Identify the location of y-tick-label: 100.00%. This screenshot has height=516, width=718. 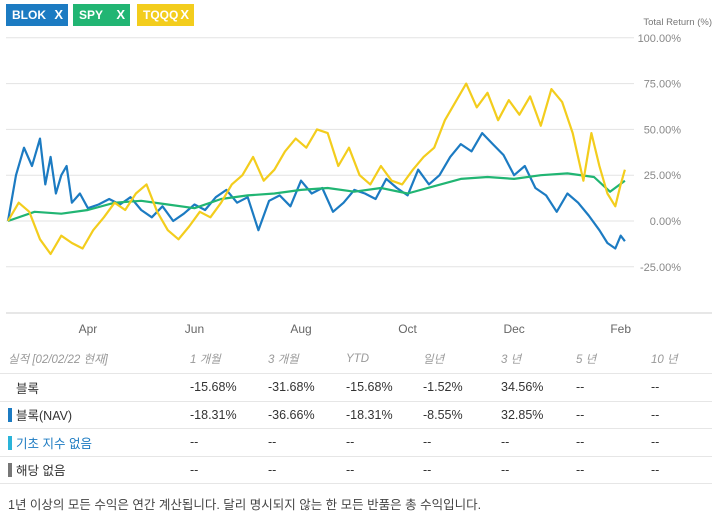
(660, 39).